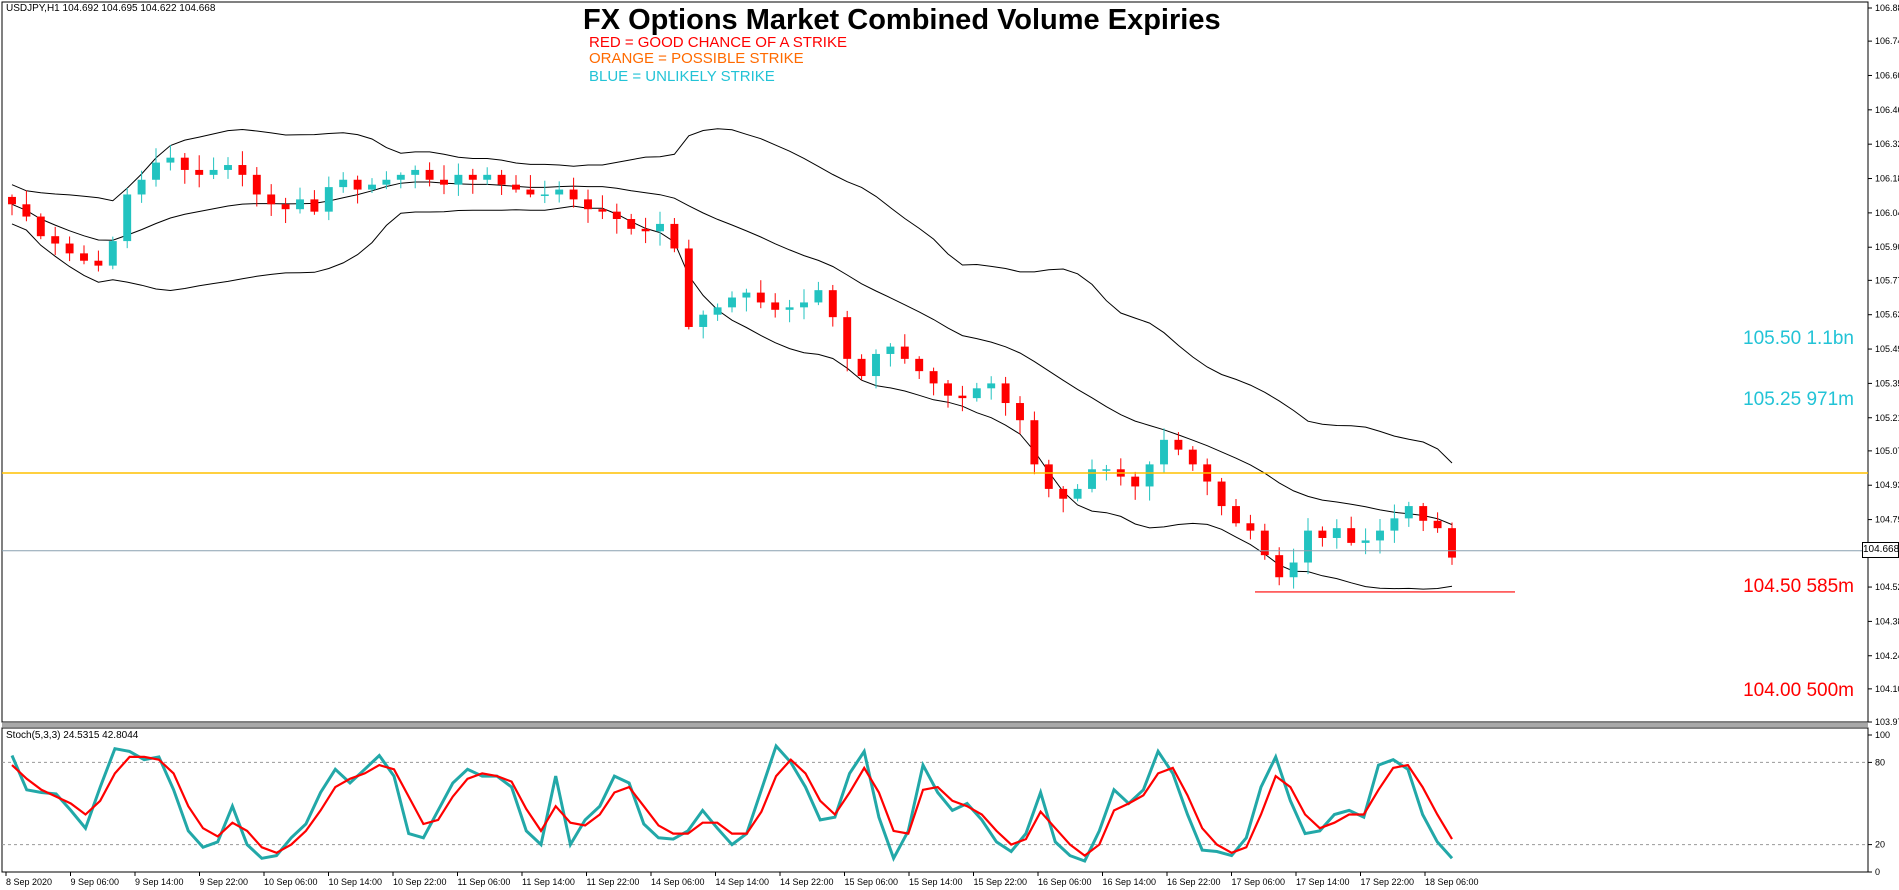 This screenshot has width=1899, height=890. I want to click on price-tick-label: 104.520, so click(1887, 587).